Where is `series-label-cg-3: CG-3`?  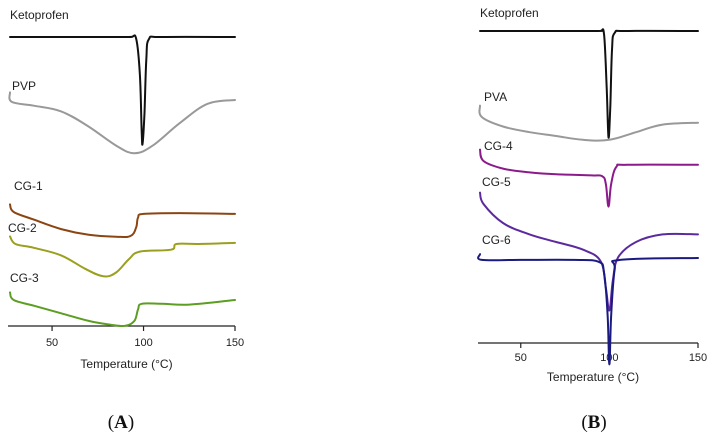
series-label-cg-3: CG-3 is located at coordinates (24, 278).